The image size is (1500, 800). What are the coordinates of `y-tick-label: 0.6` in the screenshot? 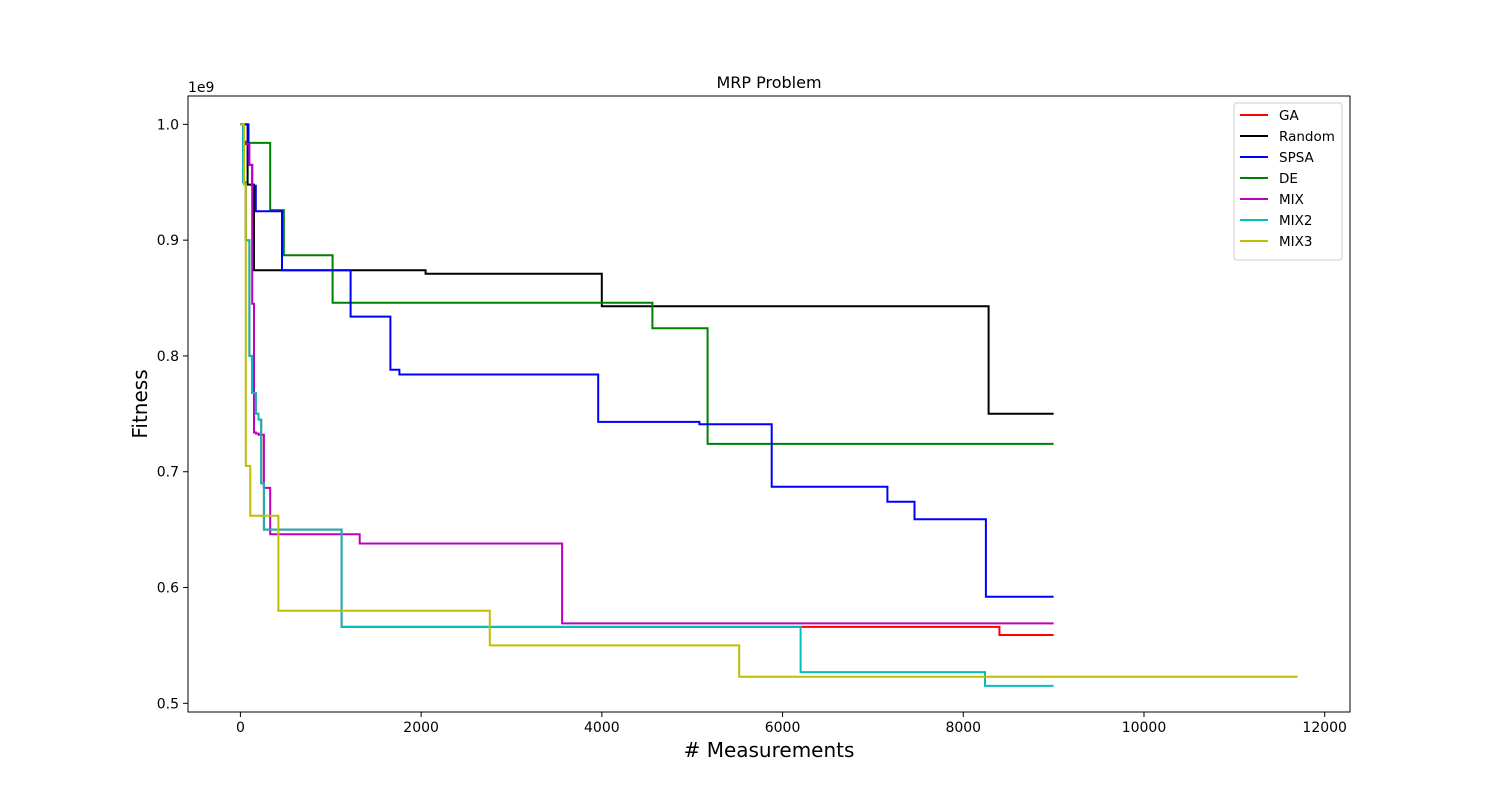 It's located at (168, 589).